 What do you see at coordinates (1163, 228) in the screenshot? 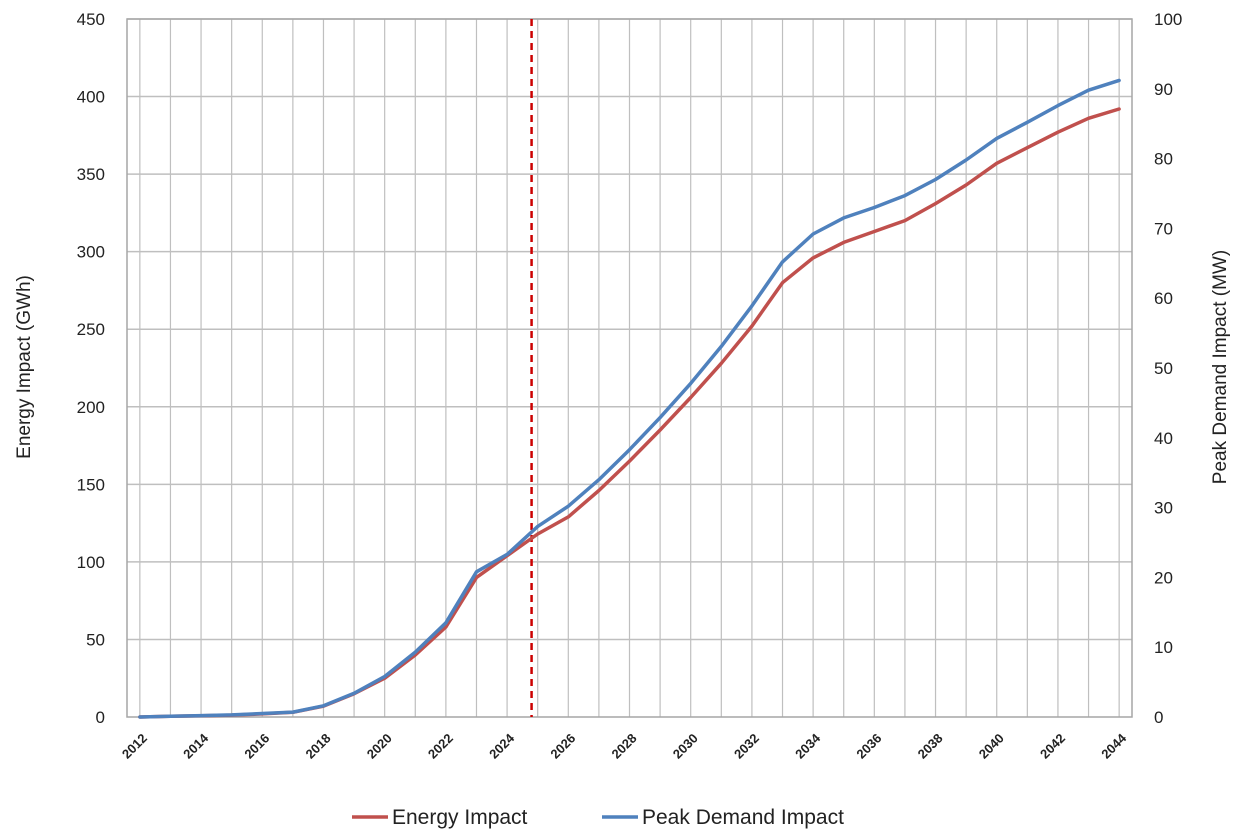
I see `right-tick-label: 70` at bounding box center [1163, 228].